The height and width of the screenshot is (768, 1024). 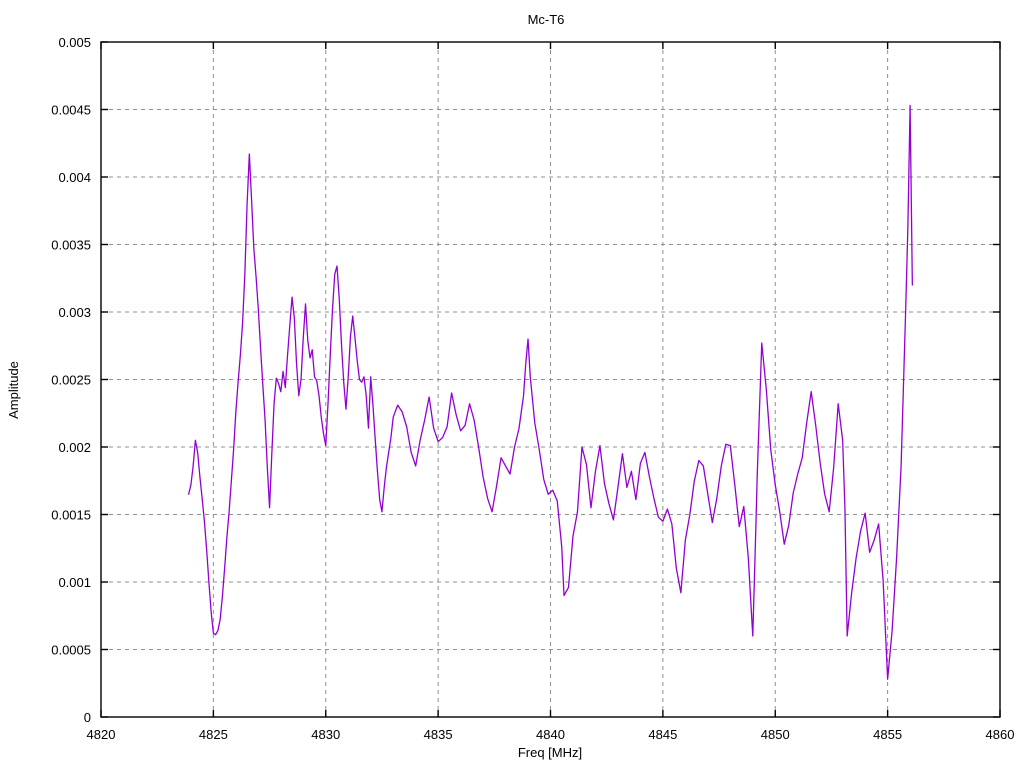 I want to click on chart-title: Mc-T6, so click(x=546, y=19).